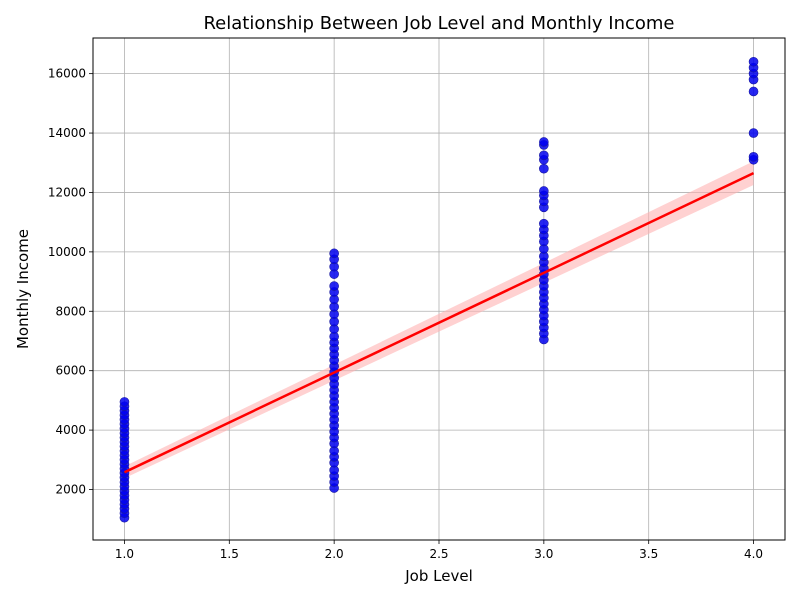  What do you see at coordinates (229, 554) in the screenshot?
I see `x-tick-label: 1.5` at bounding box center [229, 554].